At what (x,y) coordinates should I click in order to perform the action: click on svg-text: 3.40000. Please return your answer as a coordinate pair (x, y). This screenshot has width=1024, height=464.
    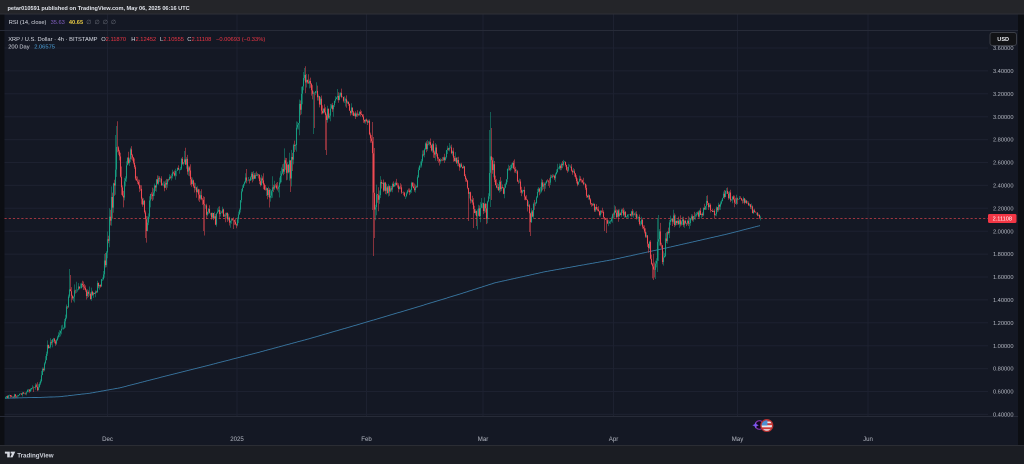
    Looking at the image, I should click on (1003, 72).